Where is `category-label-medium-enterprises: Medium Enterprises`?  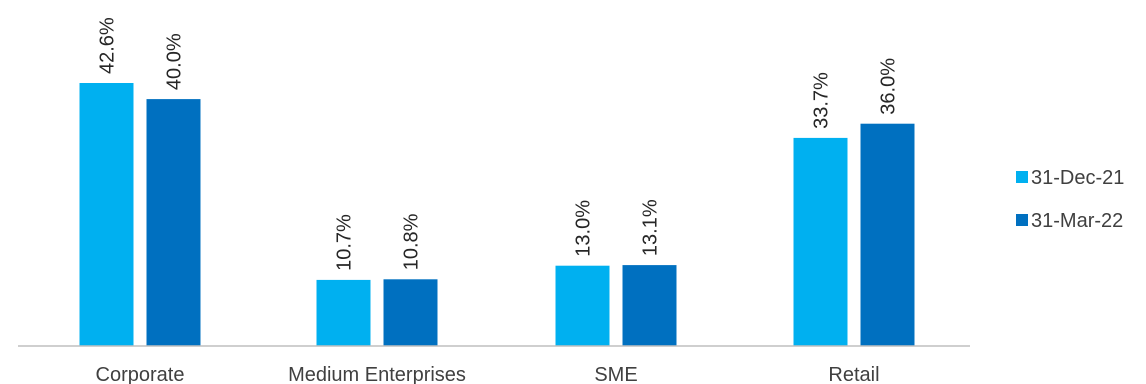
category-label-medium-enterprises: Medium Enterprises is located at coordinates (377, 374).